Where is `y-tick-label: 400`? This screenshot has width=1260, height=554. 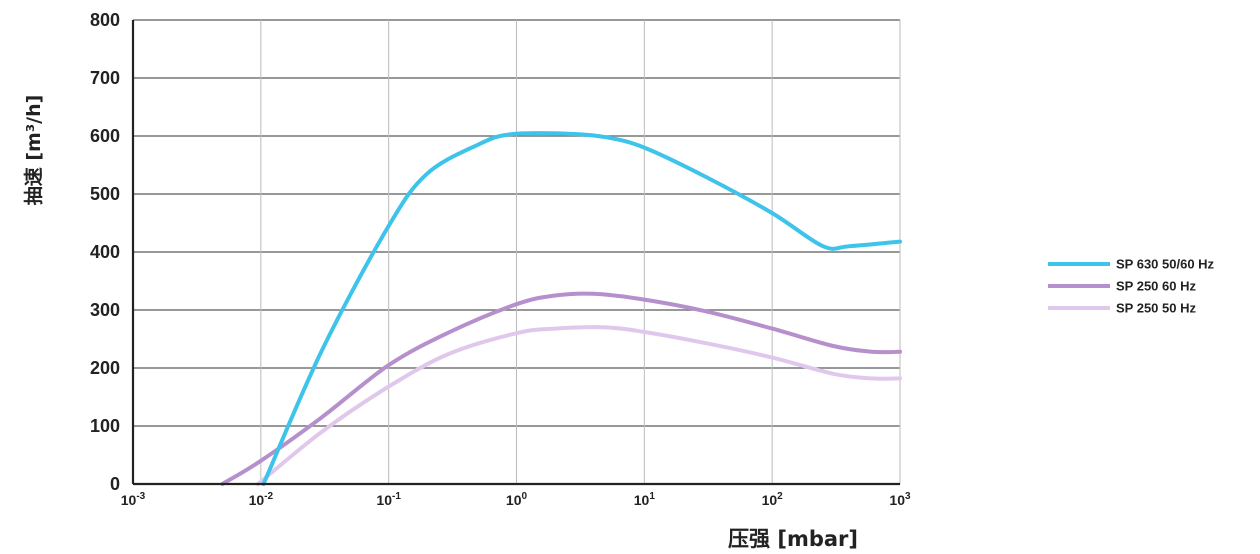 y-tick-label: 400 is located at coordinates (105, 252).